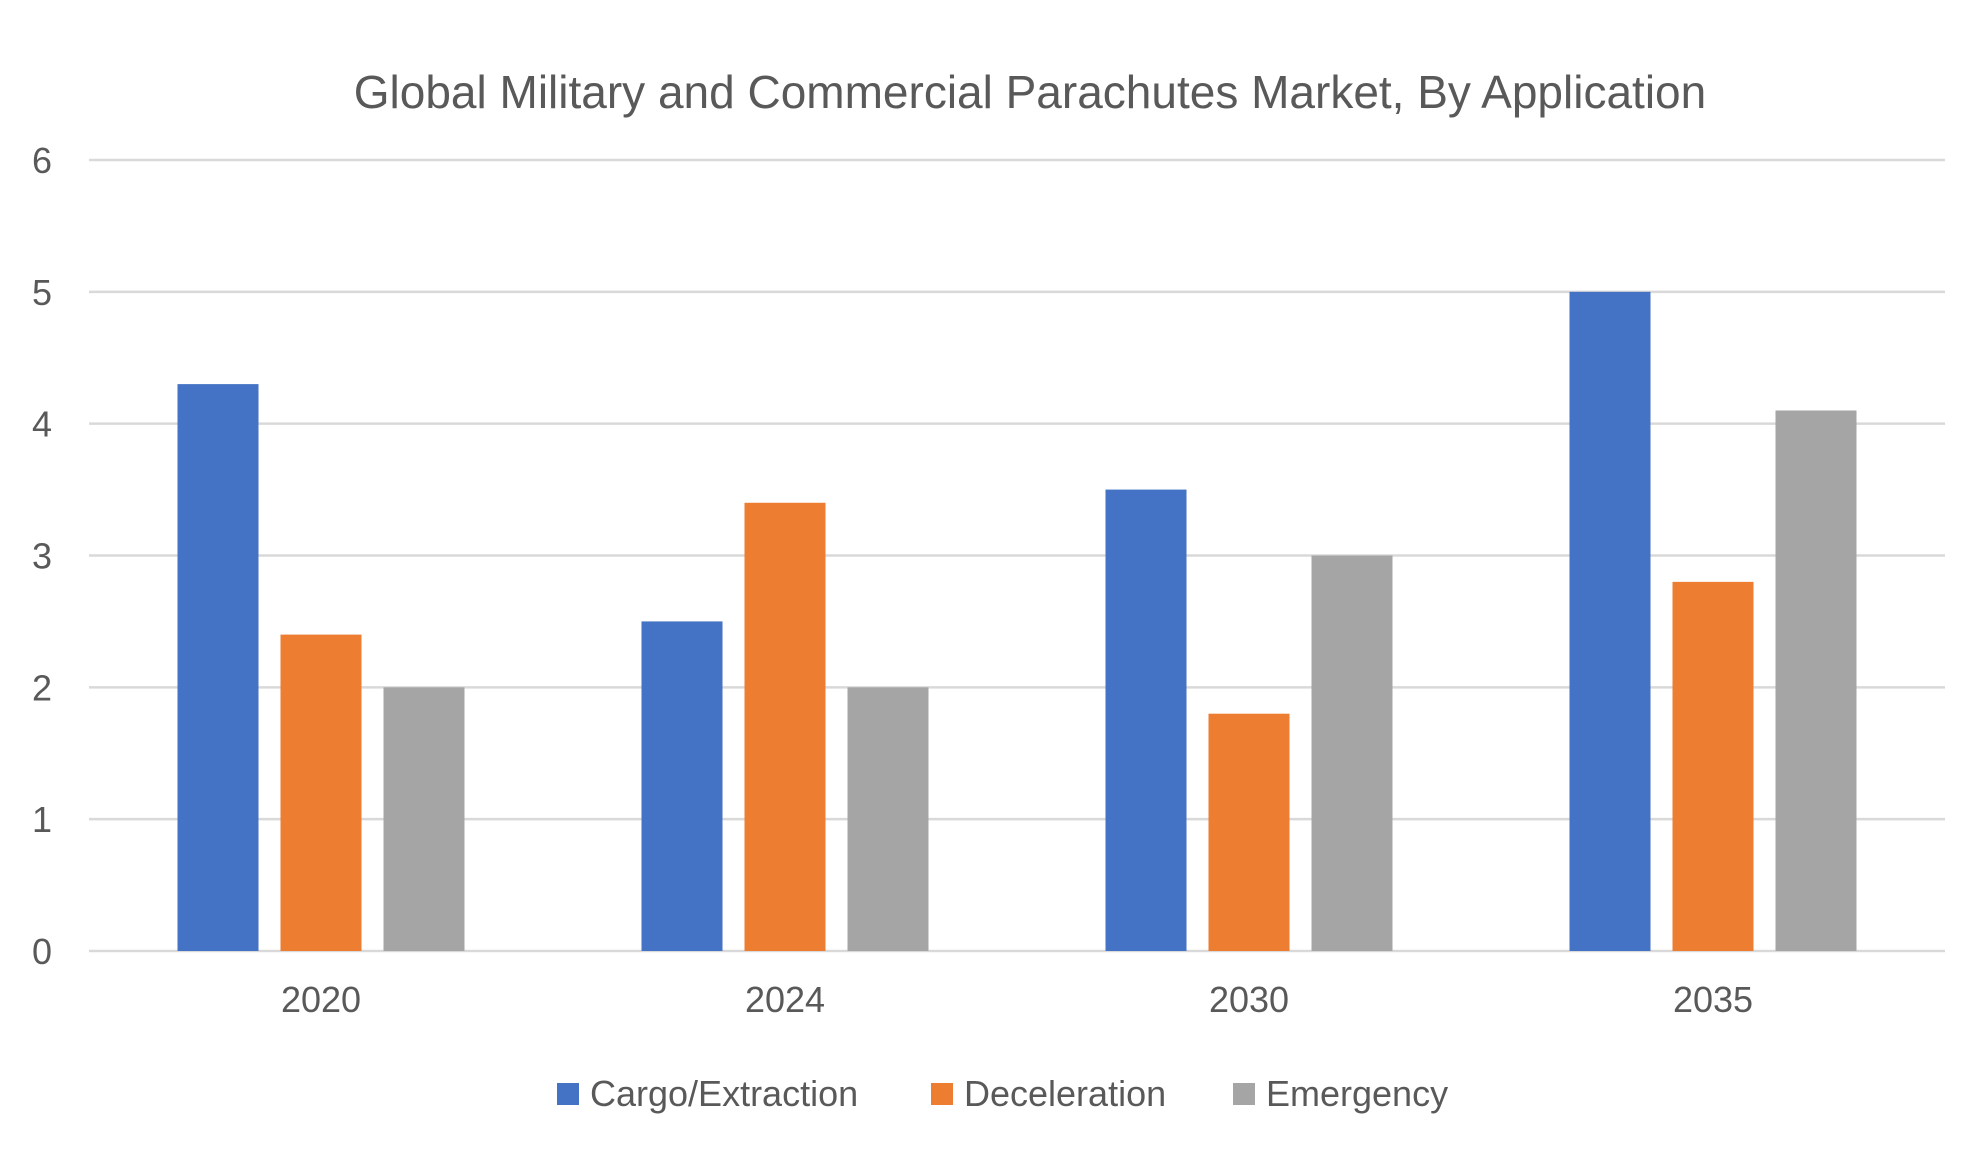 Image resolution: width=1980 pixels, height=1155 pixels. What do you see at coordinates (1816, 680) in the screenshot?
I see `bar-emergency-2035` at bounding box center [1816, 680].